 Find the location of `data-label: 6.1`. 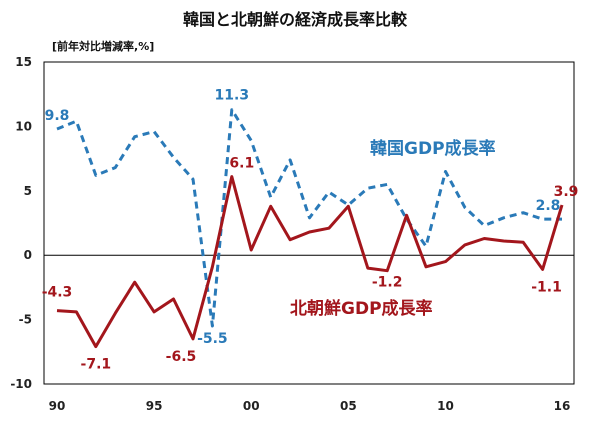

data-label: 6.1 is located at coordinates (241, 164).